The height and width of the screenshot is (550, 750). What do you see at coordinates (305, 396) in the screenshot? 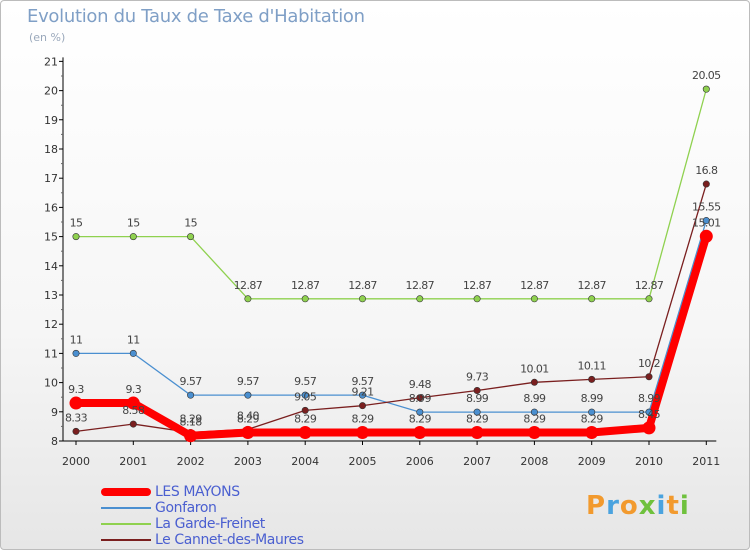
I see `data-label: 9.05` at bounding box center [305, 396].